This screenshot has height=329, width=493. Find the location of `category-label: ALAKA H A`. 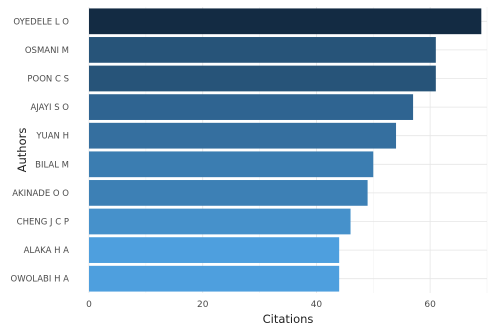

category-label: ALAKA H A is located at coordinates (47, 251).